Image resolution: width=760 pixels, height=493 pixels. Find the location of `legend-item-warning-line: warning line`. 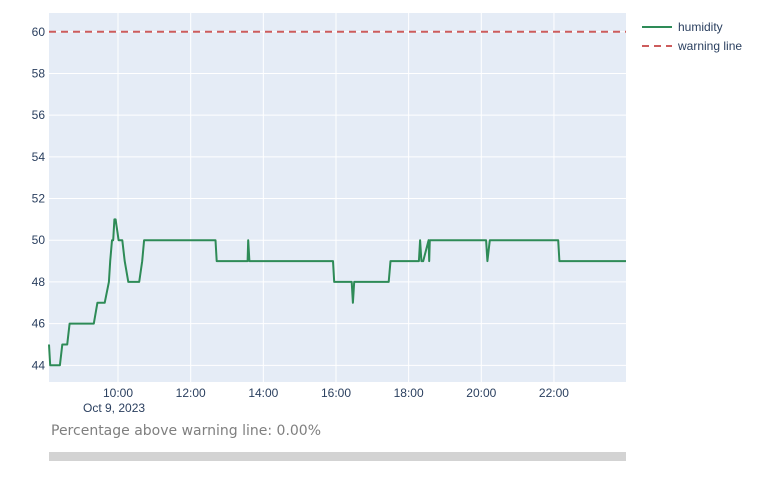

legend-item-warning-line: warning line is located at coordinates (692, 46).